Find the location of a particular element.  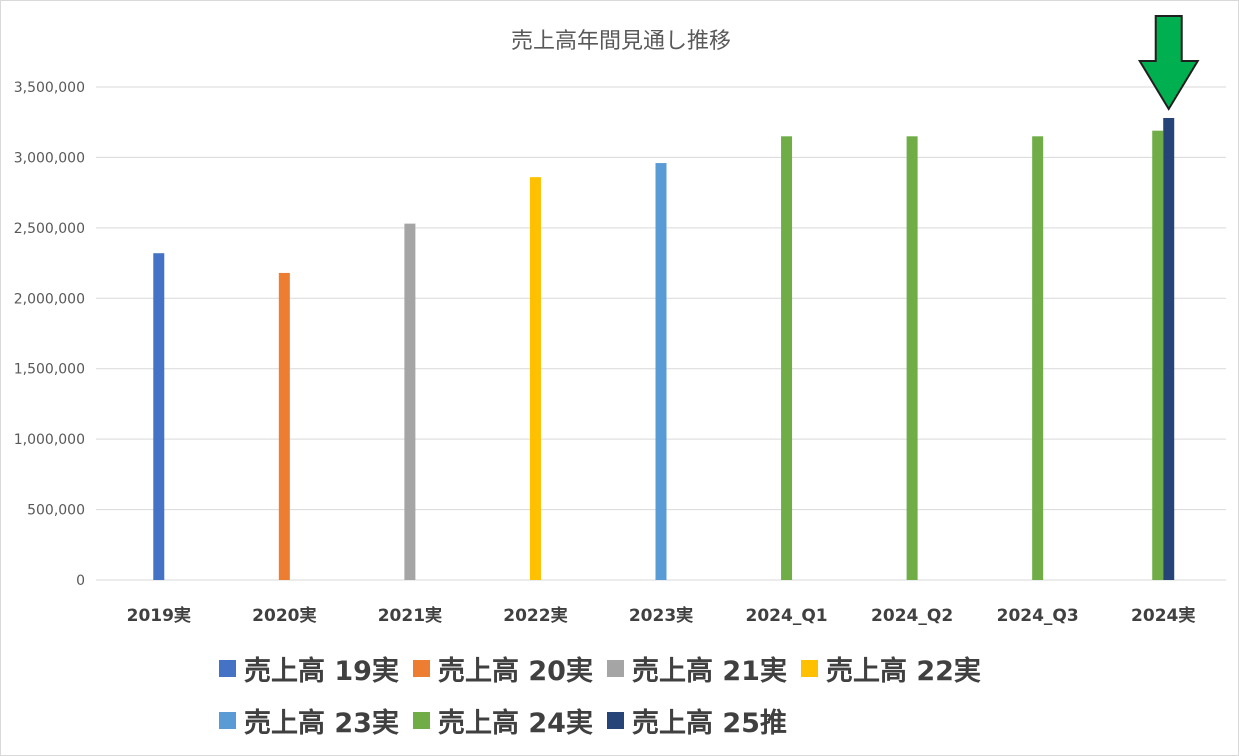

annotation-layer is located at coordinates (1168, 63).